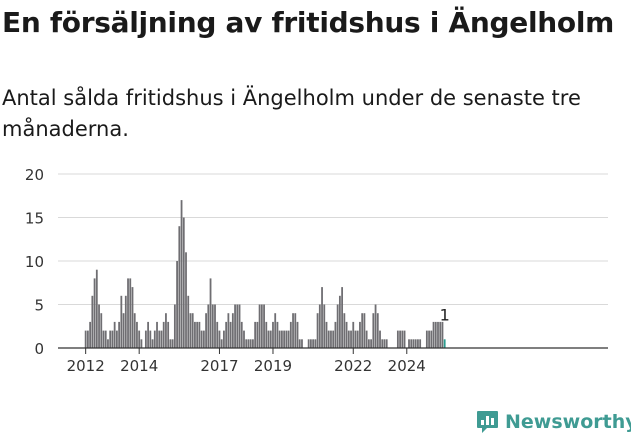 The image size is (631, 439). I want to click on newsworthy-logo: Newsworthy, so click(553, 422).